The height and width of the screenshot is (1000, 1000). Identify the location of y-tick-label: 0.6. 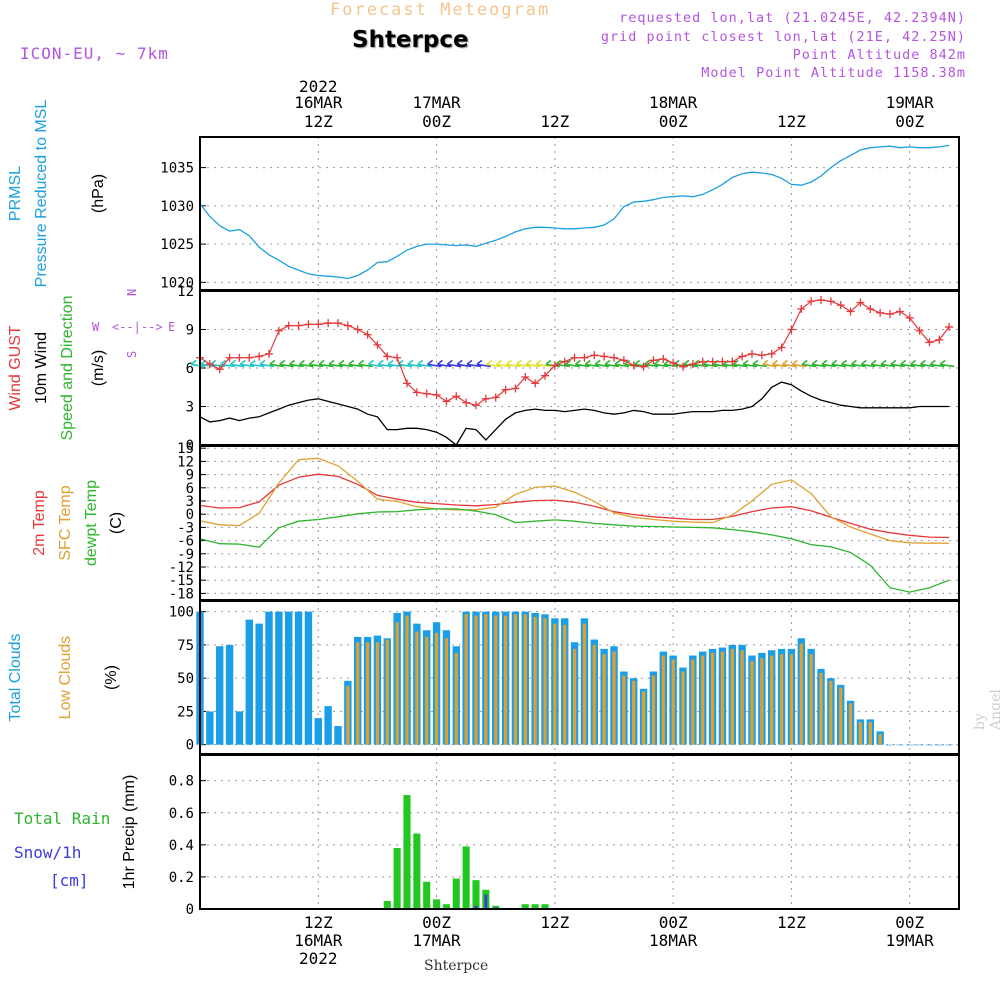
(181, 814).